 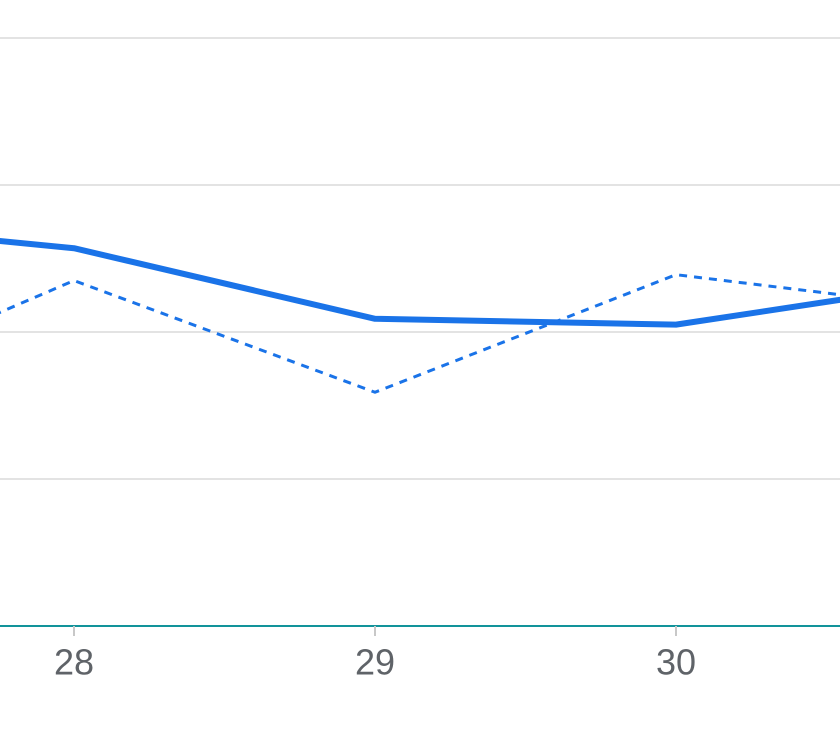 What do you see at coordinates (676, 662) in the screenshot?
I see `x-tick-label: 30` at bounding box center [676, 662].